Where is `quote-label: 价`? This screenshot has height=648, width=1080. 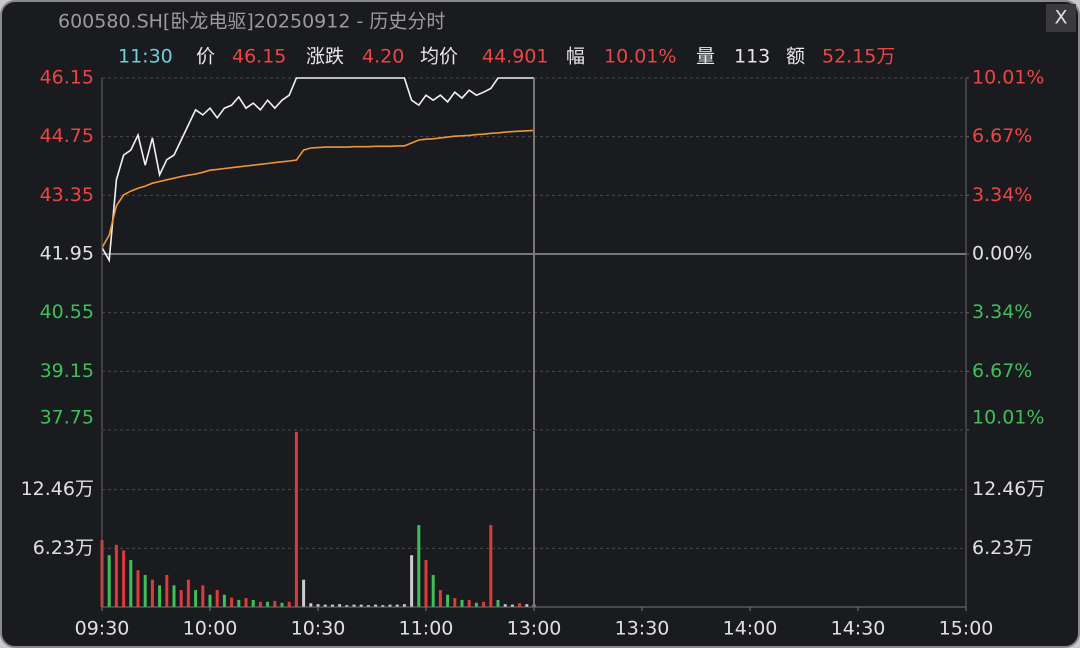
quote-label: 价 is located at coordinates (205, 57).